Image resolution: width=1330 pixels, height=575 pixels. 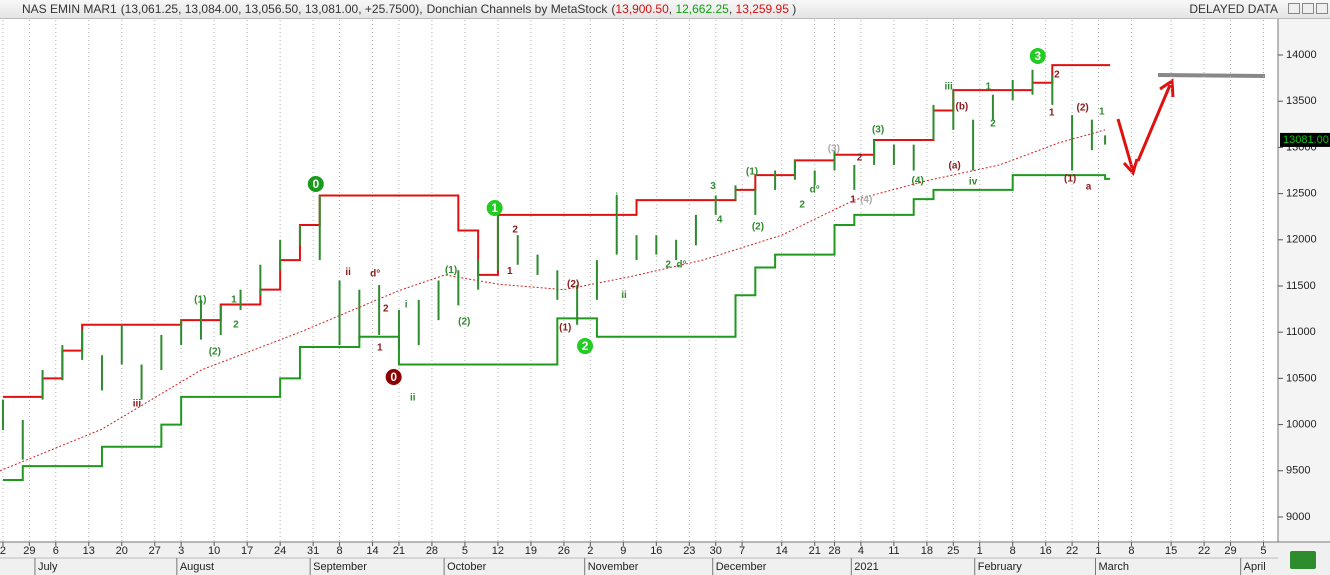 What do you see at coordinates (339, 551) in the screenshot?
I see `x-tick-label: 8` at bounding box center [339, 551].